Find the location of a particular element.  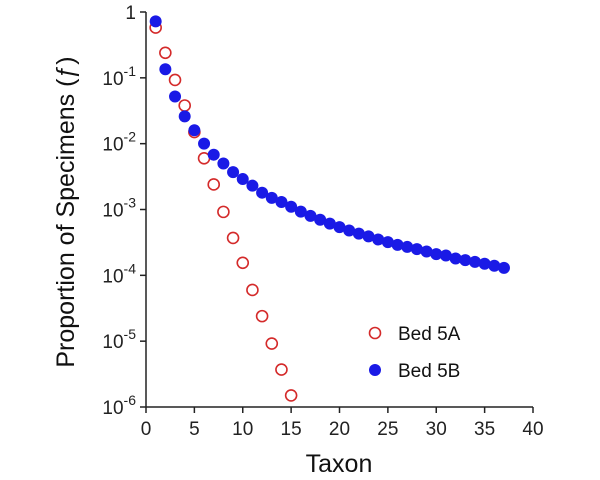

x-axis-ticks: 0 5 10 15 20 25 30 35 40 is located at coordinates (342, 423).